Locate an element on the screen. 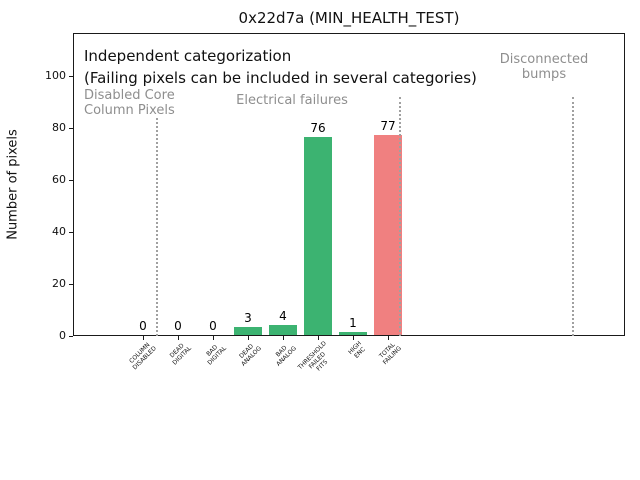 Image resolution: width=640 pixels, height=480 pixels. y-axis-tick-label: 100 is located at coordinates (55, 75).